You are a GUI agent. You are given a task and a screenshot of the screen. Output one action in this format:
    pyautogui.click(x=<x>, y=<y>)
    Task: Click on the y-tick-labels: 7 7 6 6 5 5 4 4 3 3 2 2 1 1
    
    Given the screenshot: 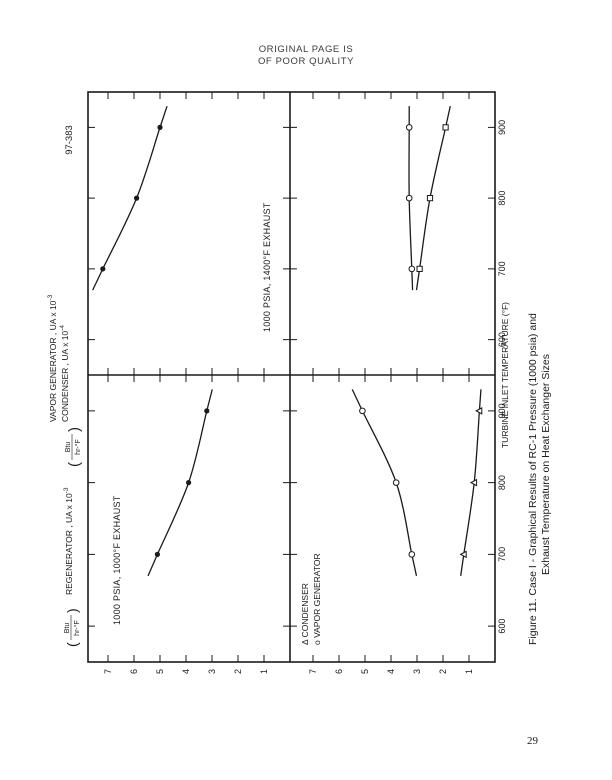 What is the action you would take?
    pyautogui.click(x=288, y=671)
    